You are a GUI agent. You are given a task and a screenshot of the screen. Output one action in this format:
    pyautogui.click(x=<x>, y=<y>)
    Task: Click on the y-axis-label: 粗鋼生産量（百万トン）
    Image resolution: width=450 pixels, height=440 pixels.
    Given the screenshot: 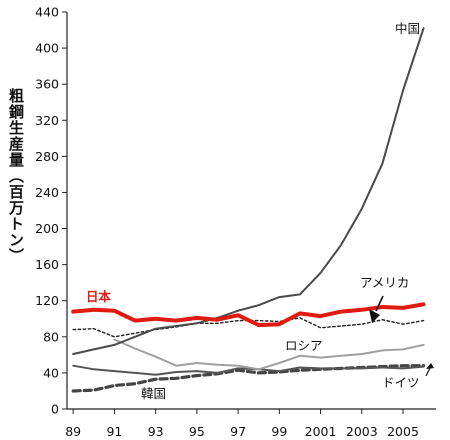 What is the action you would take?
    pyautogui.click(x=16, y=176)
    